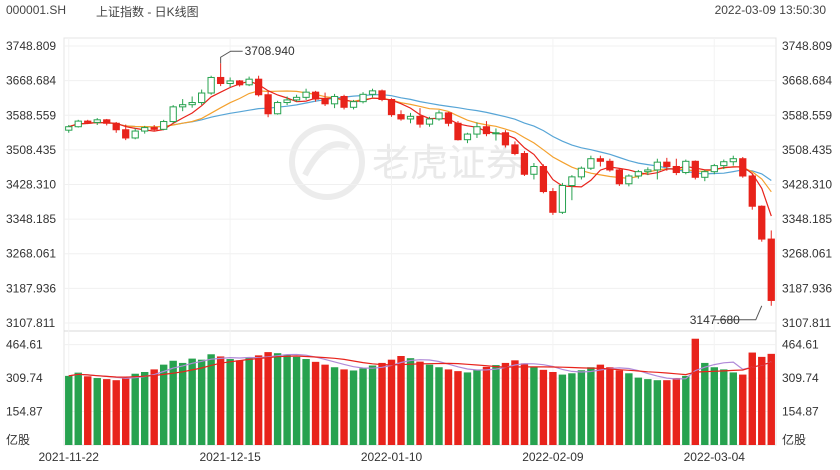  What do you see at coordinates (807, 254) in the screenshot?
I see `price-tick-right: 3268.061` at bounding box center [807, 254].